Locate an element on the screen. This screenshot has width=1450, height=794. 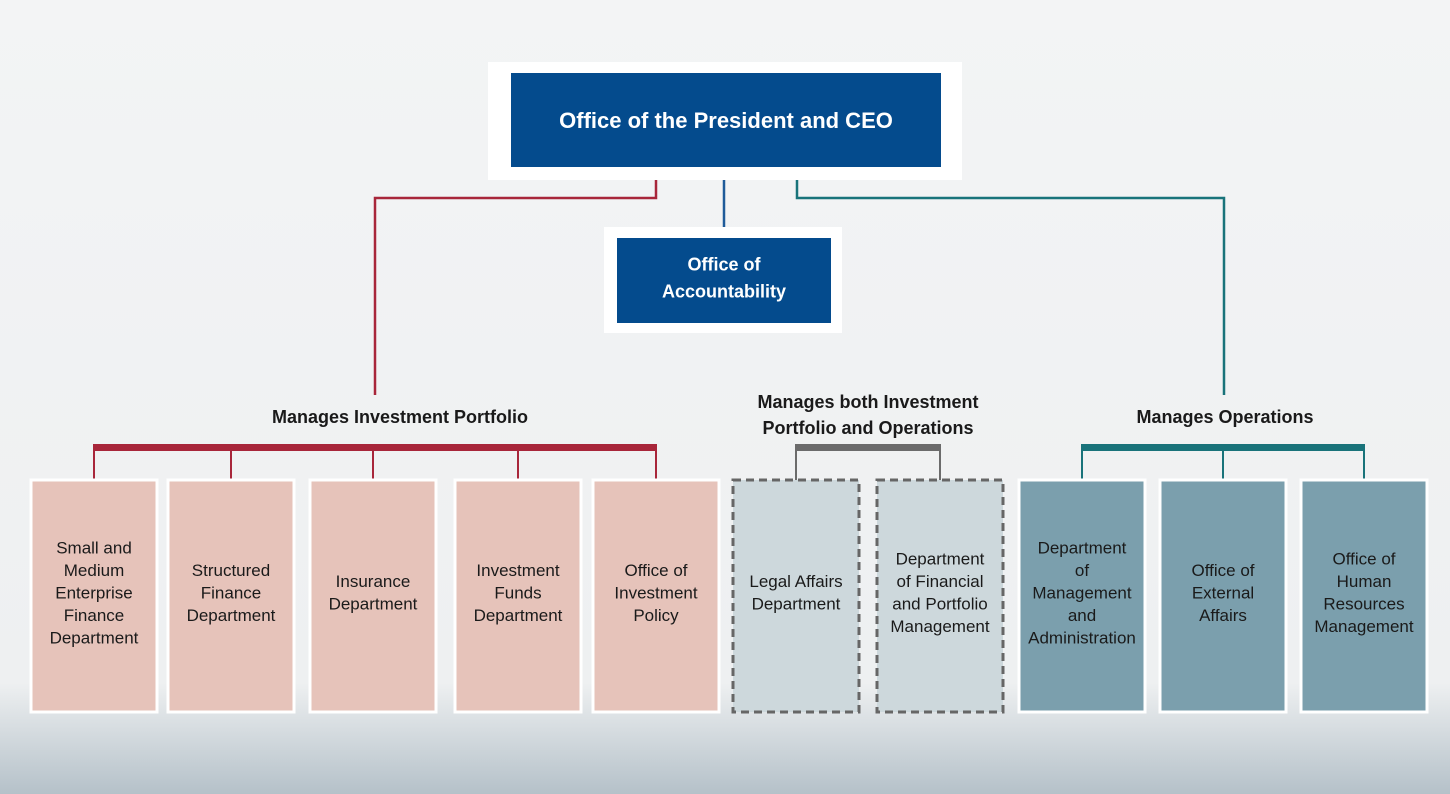
top-box is located at coordinates (726, 120).